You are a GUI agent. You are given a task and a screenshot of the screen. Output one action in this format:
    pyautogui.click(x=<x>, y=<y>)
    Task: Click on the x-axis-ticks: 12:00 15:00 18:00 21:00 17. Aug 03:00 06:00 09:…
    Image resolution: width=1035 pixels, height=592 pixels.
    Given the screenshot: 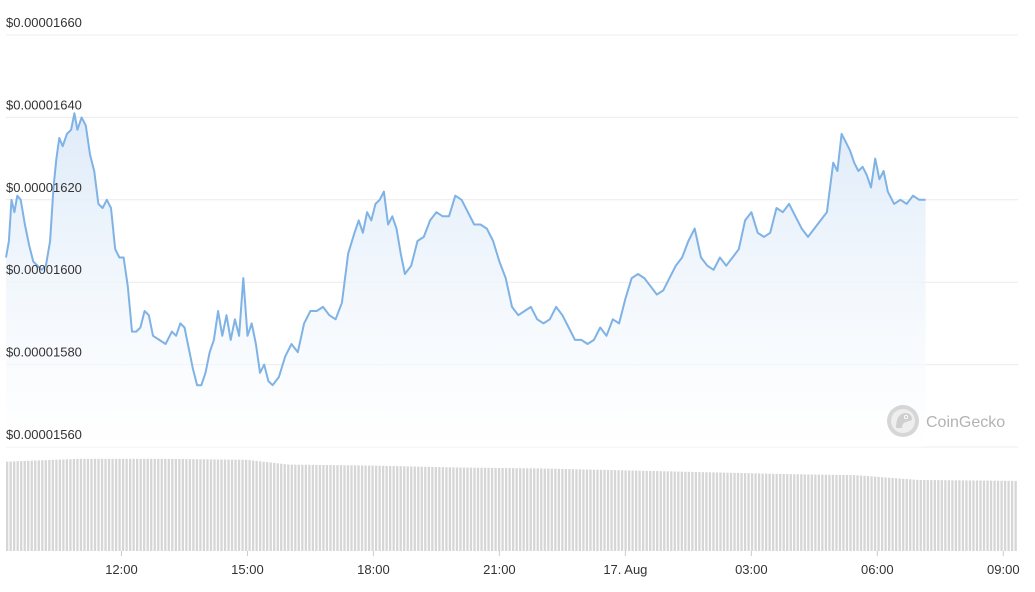 What is the action you would take?
    pyautogui.click(x=562, y=564)
    